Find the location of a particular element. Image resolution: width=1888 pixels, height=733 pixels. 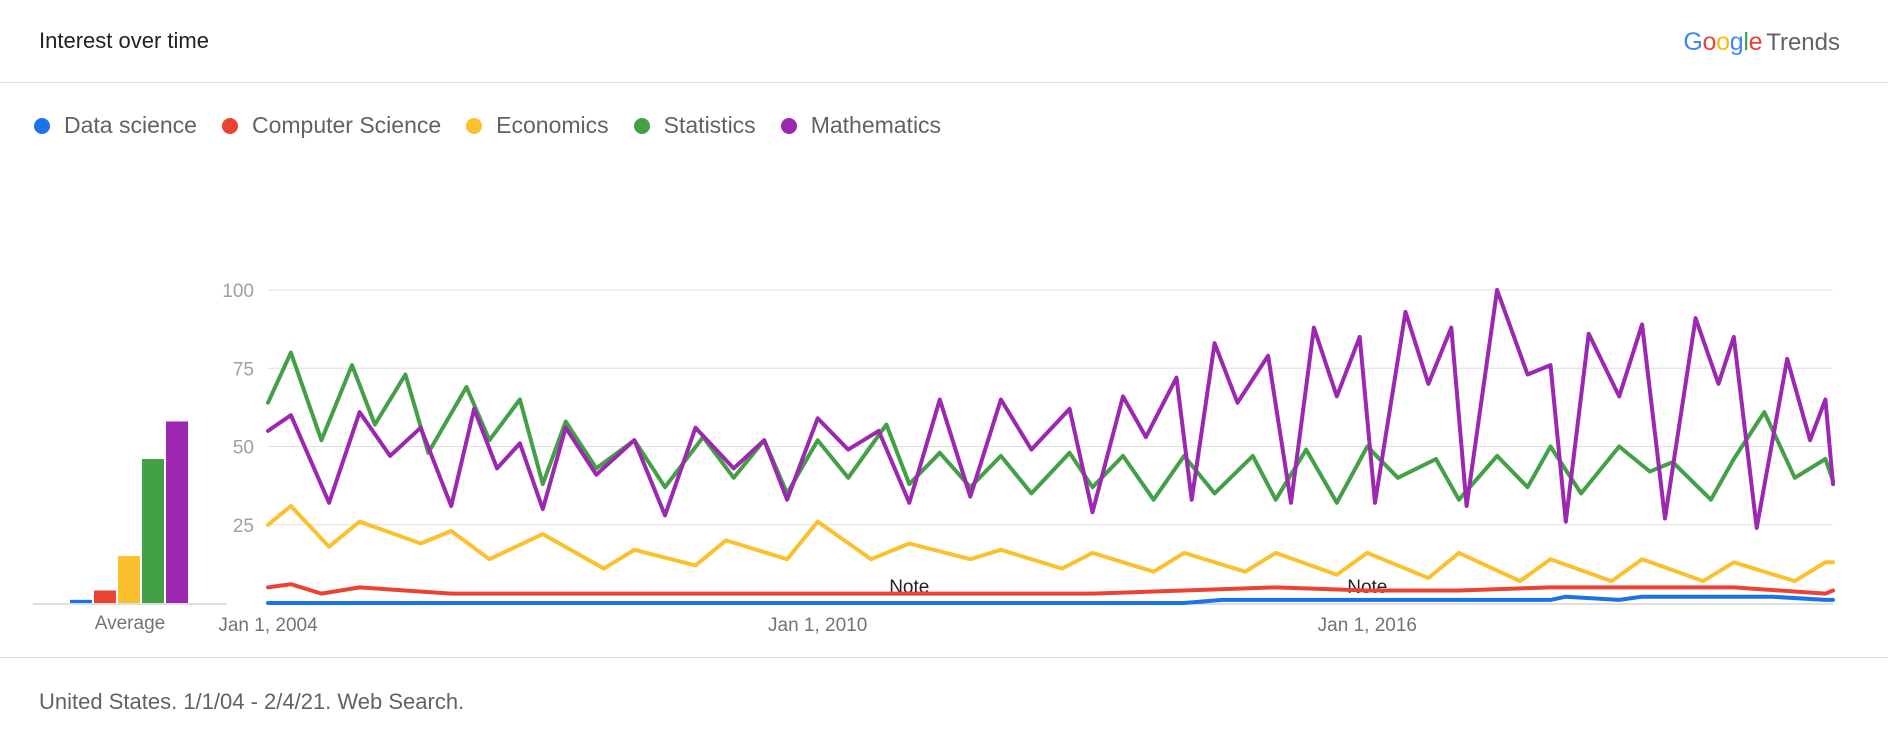

y-tick-label: 75 is located at coordinates (243, 369).